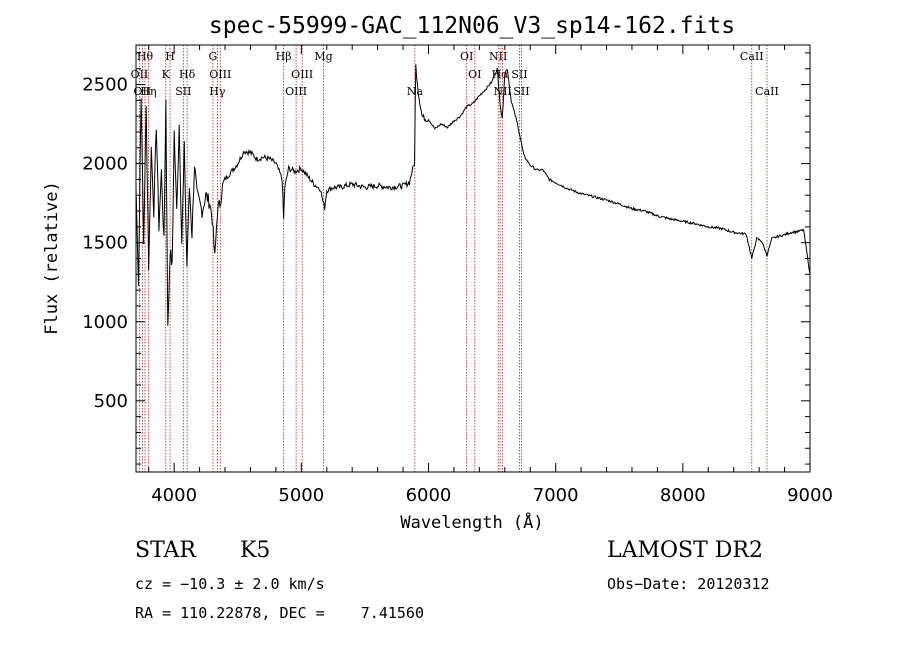 The height and width of the screenshot is (649, 900). What do you see at coordinates (148, 91) in the screenshot?
I see `spectral-line-label: Hη` at bounding box center [148, 91].